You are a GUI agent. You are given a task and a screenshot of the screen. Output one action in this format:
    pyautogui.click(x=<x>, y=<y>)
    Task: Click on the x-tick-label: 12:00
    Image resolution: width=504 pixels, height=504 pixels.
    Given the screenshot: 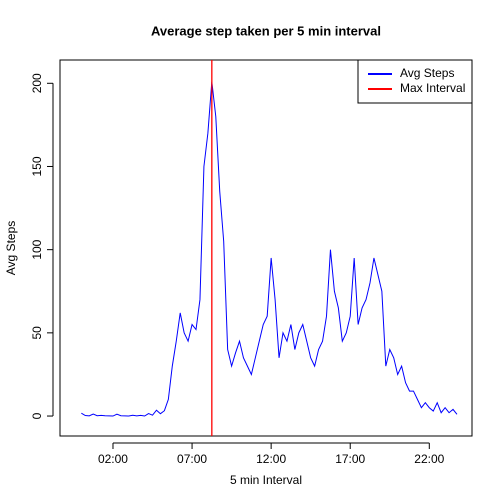 What is the action you would take?
    pyautogui.click(x=271, y=459)
    